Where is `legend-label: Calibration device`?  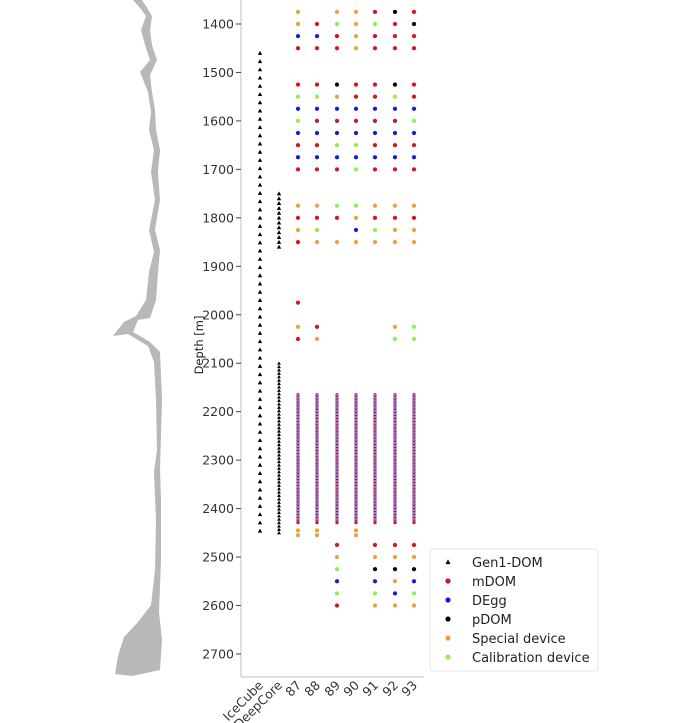
legend-label: Calibration device is located at coordinates (531, 658).